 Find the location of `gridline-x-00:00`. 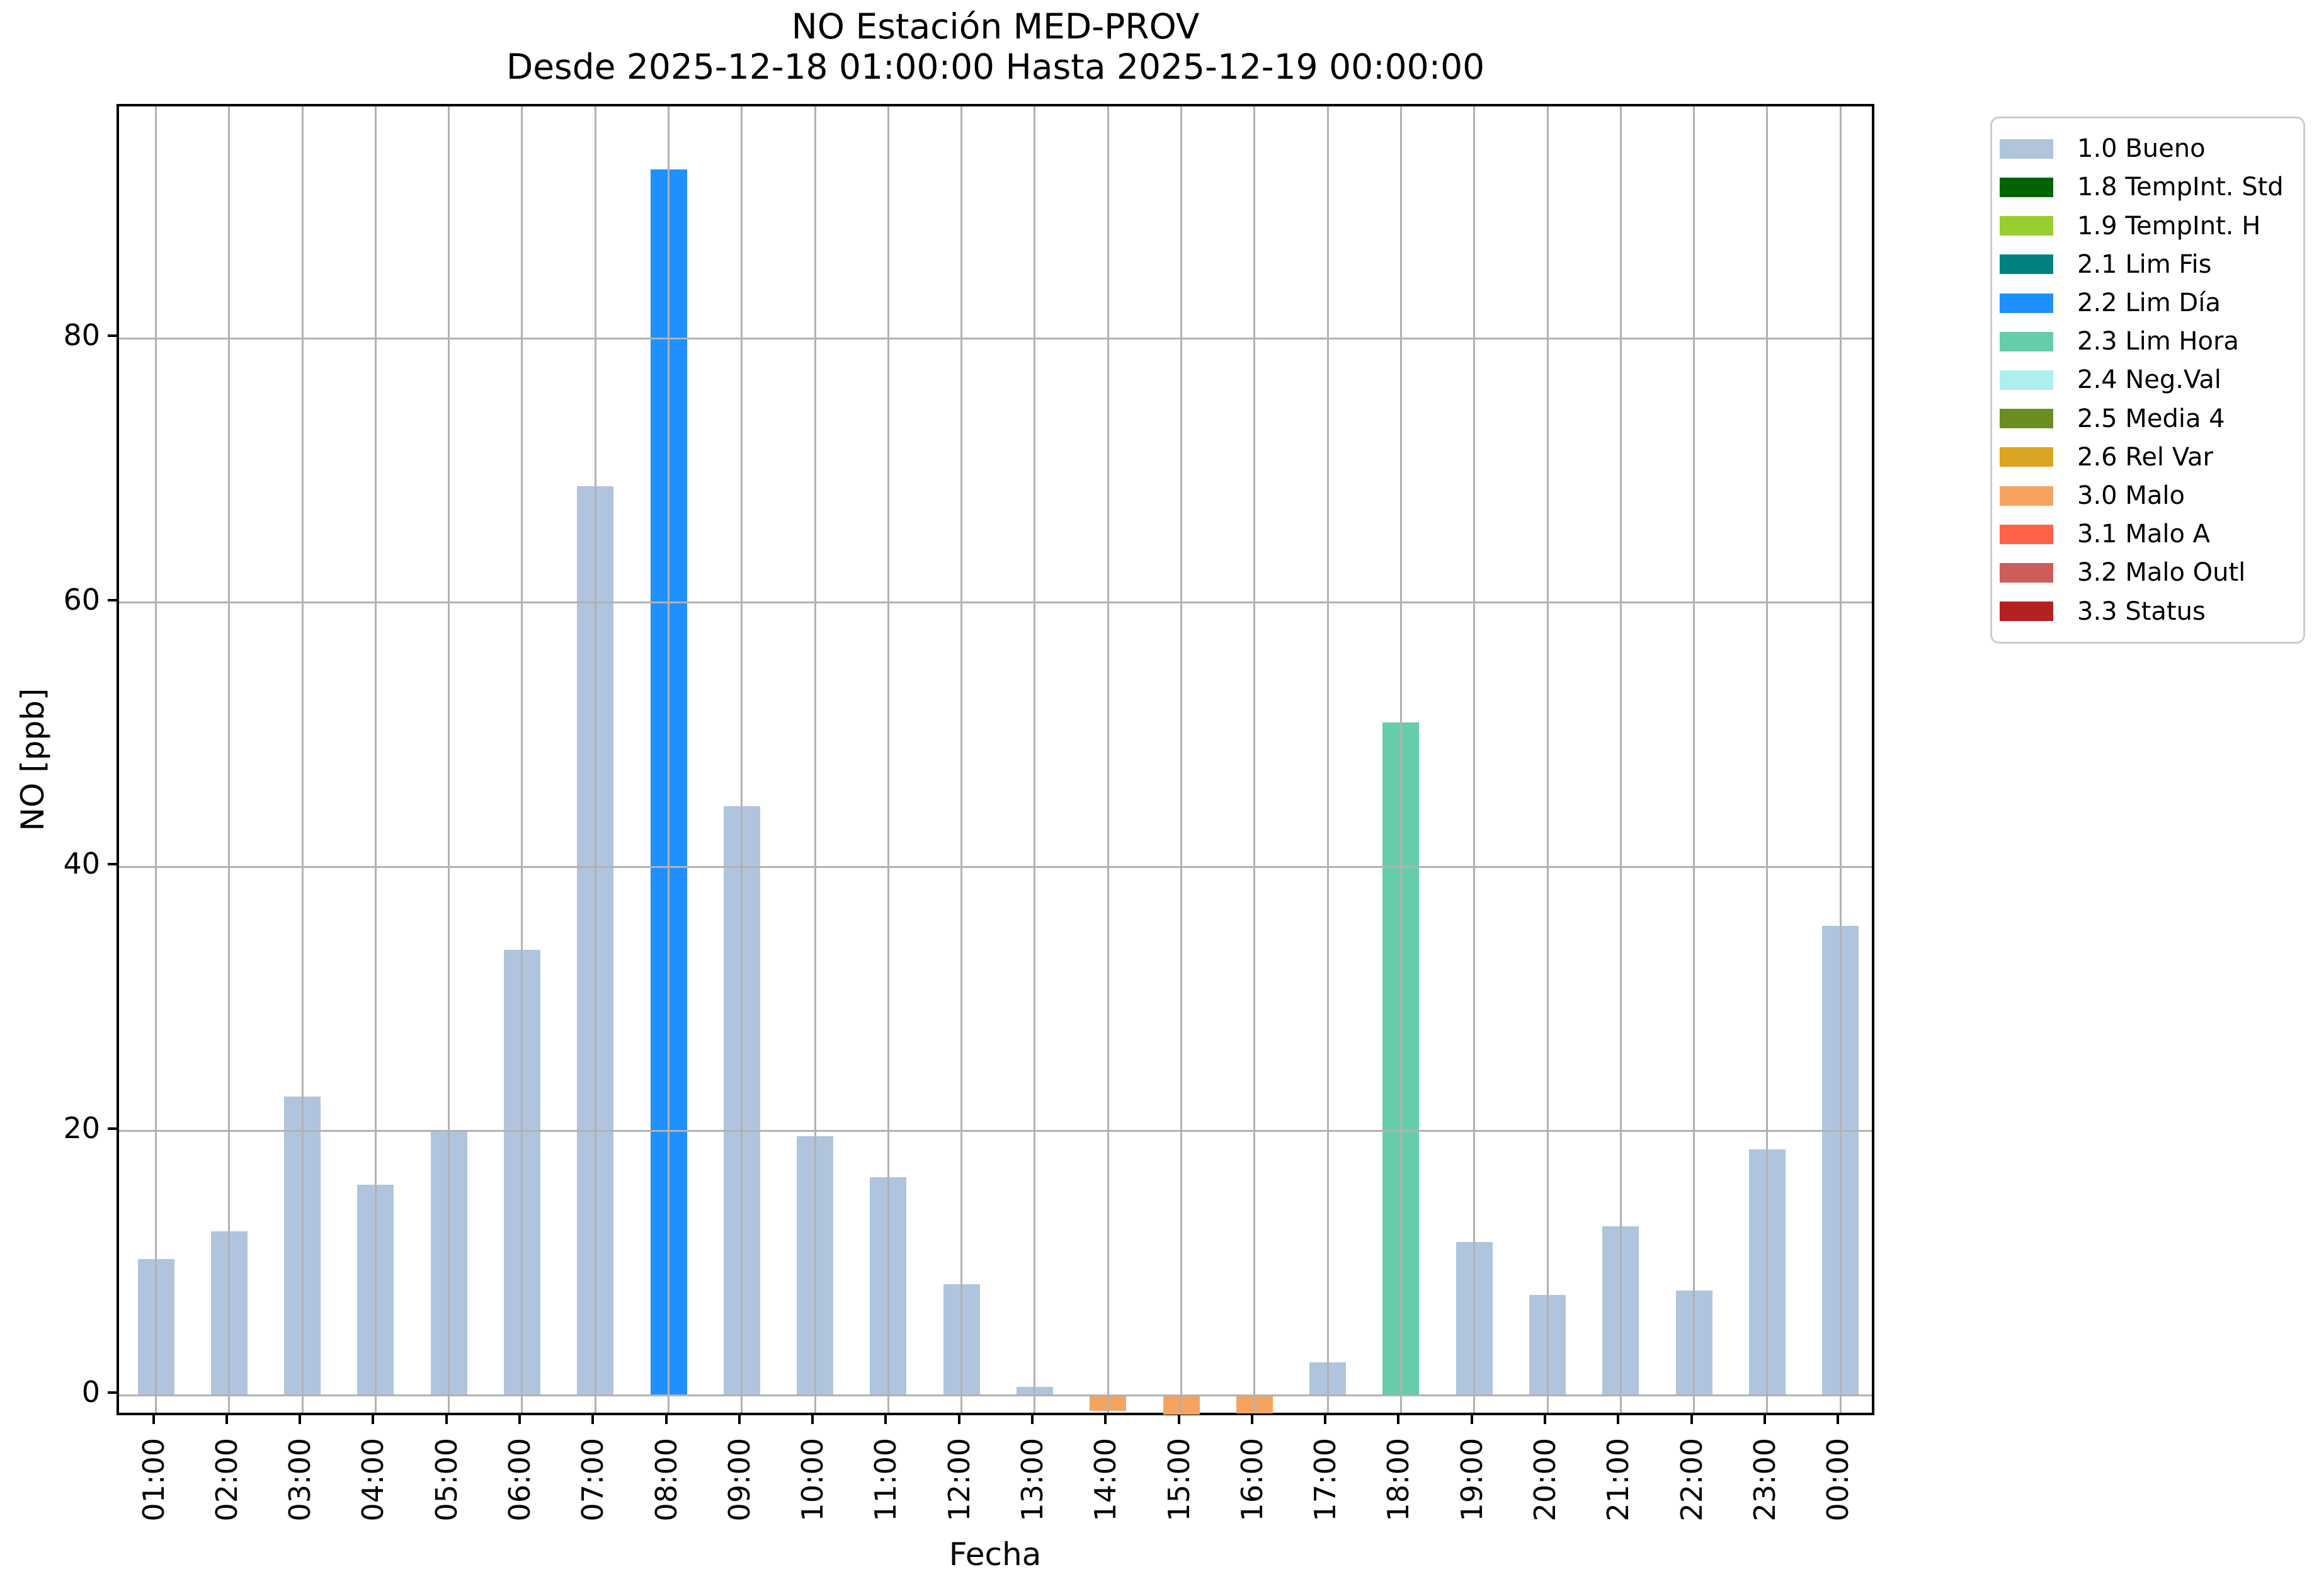

gridline-x-00:00 is located at coordinates (1840, 759).